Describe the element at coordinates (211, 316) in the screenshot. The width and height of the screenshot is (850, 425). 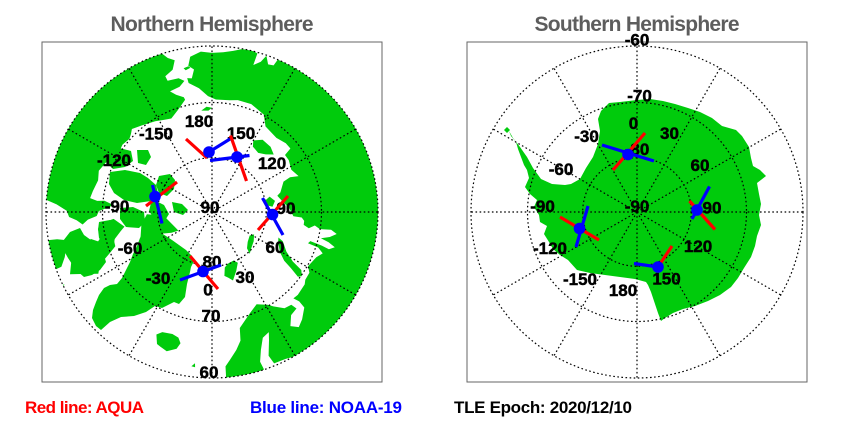
I see `svg-text: 70` at that location.